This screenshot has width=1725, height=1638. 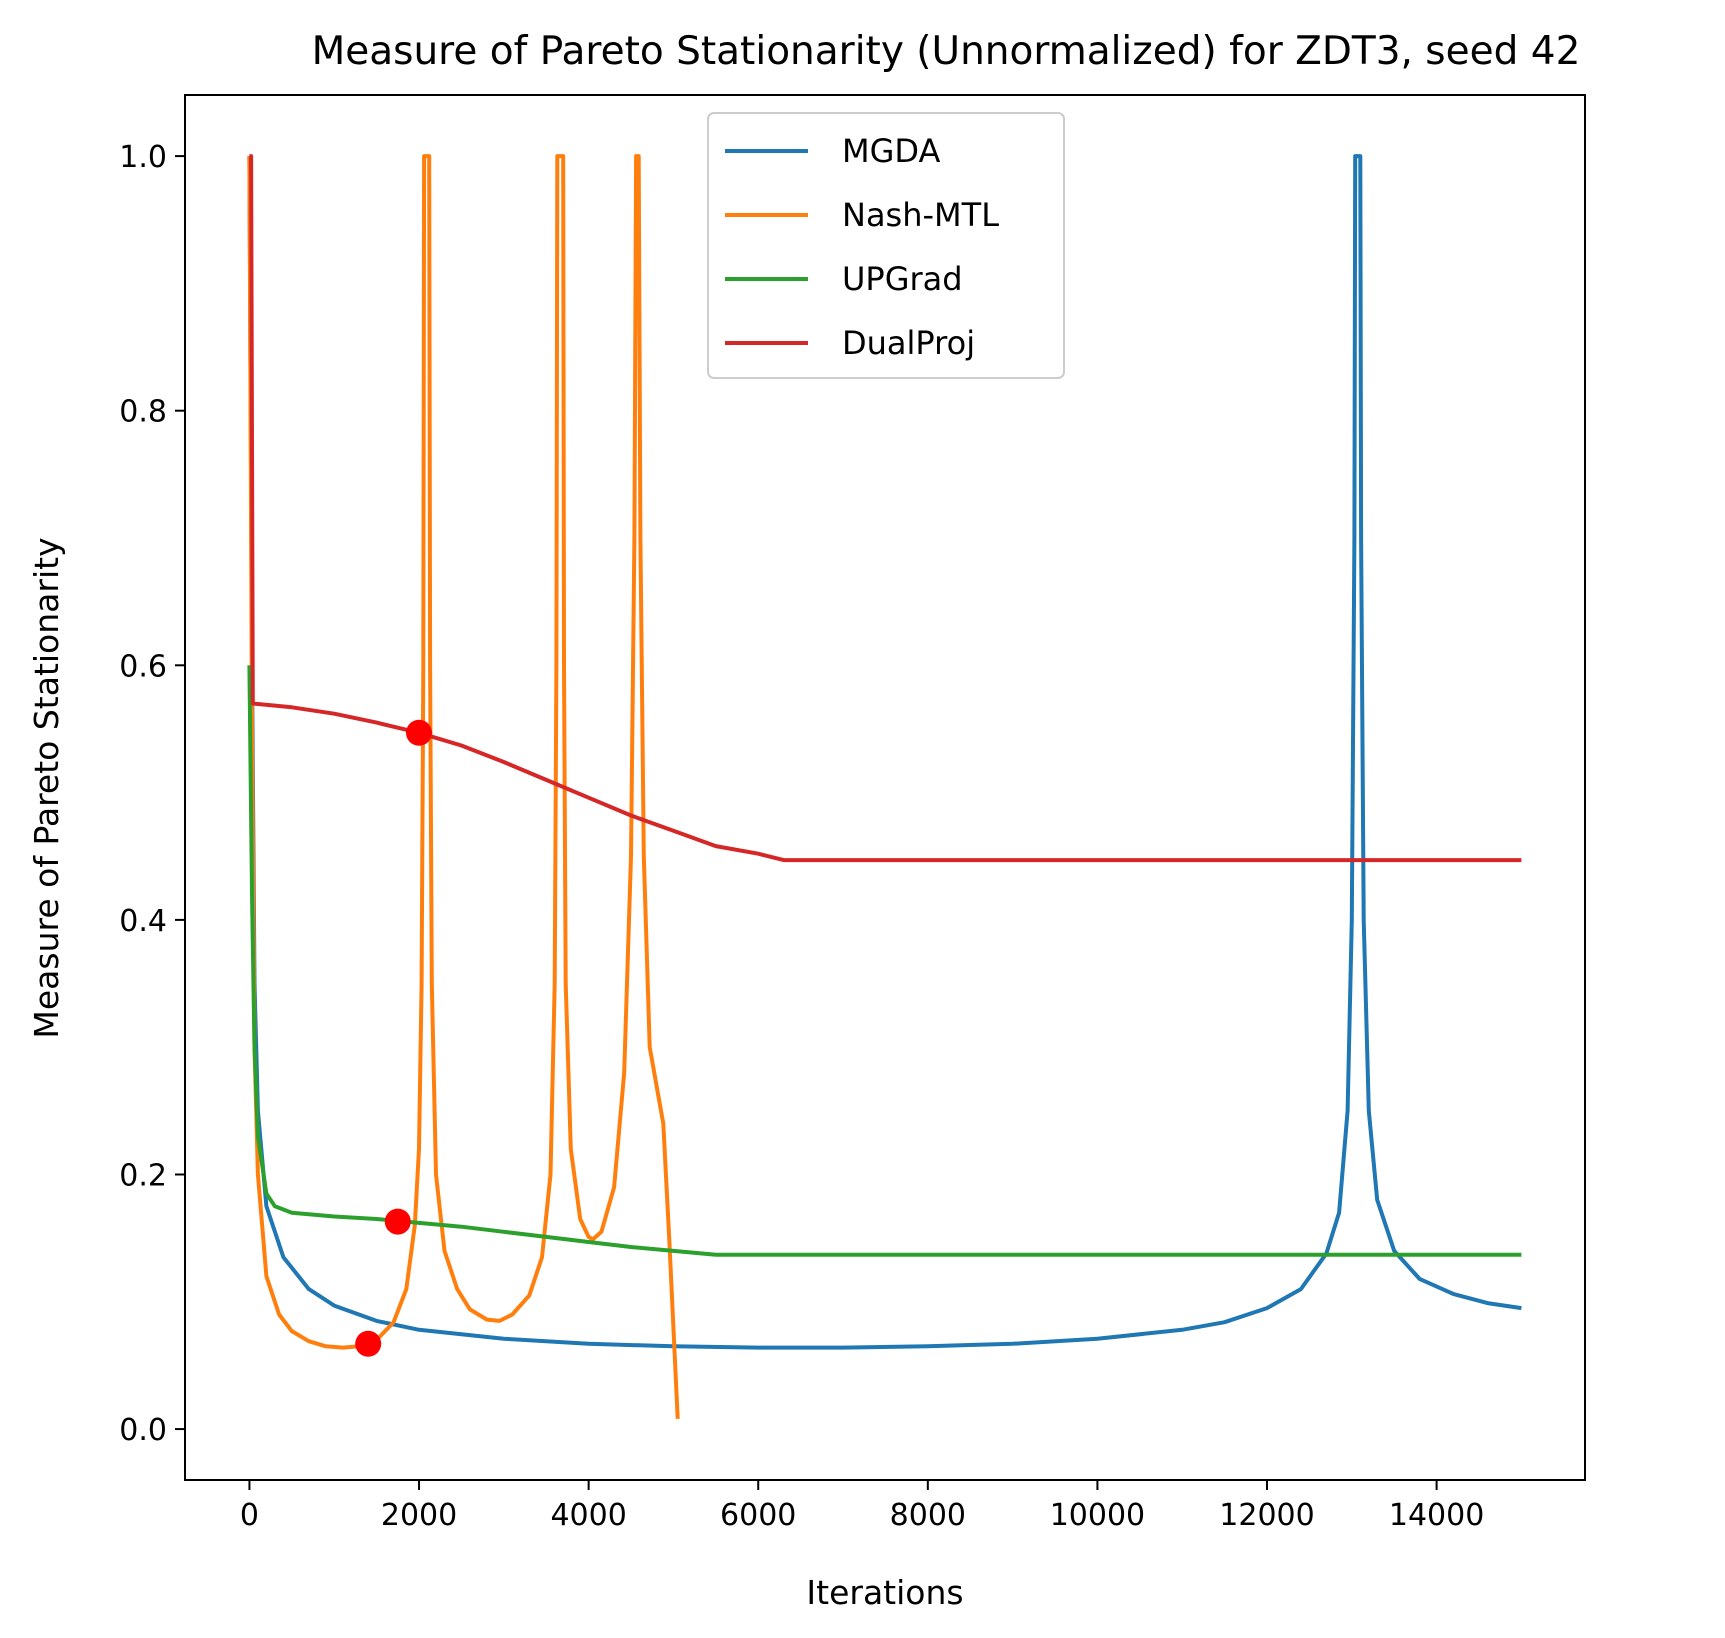 What do you see at coordinates (1097, 1515) in the screenshot?
I see `x-tick-label-5: 10000` at bounding box center [1097, 1515].